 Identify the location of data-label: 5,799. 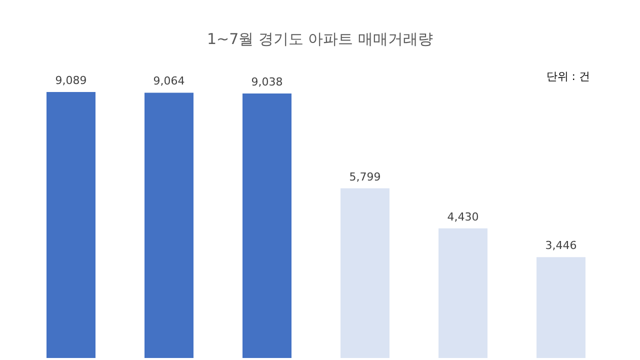
(365, 177).